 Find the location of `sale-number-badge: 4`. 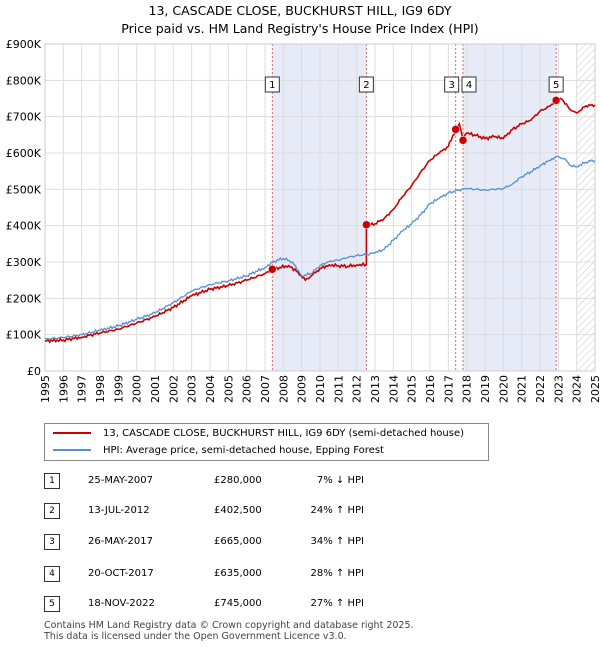

sale-number-badge: 4 is located at coordinates (52, 574).